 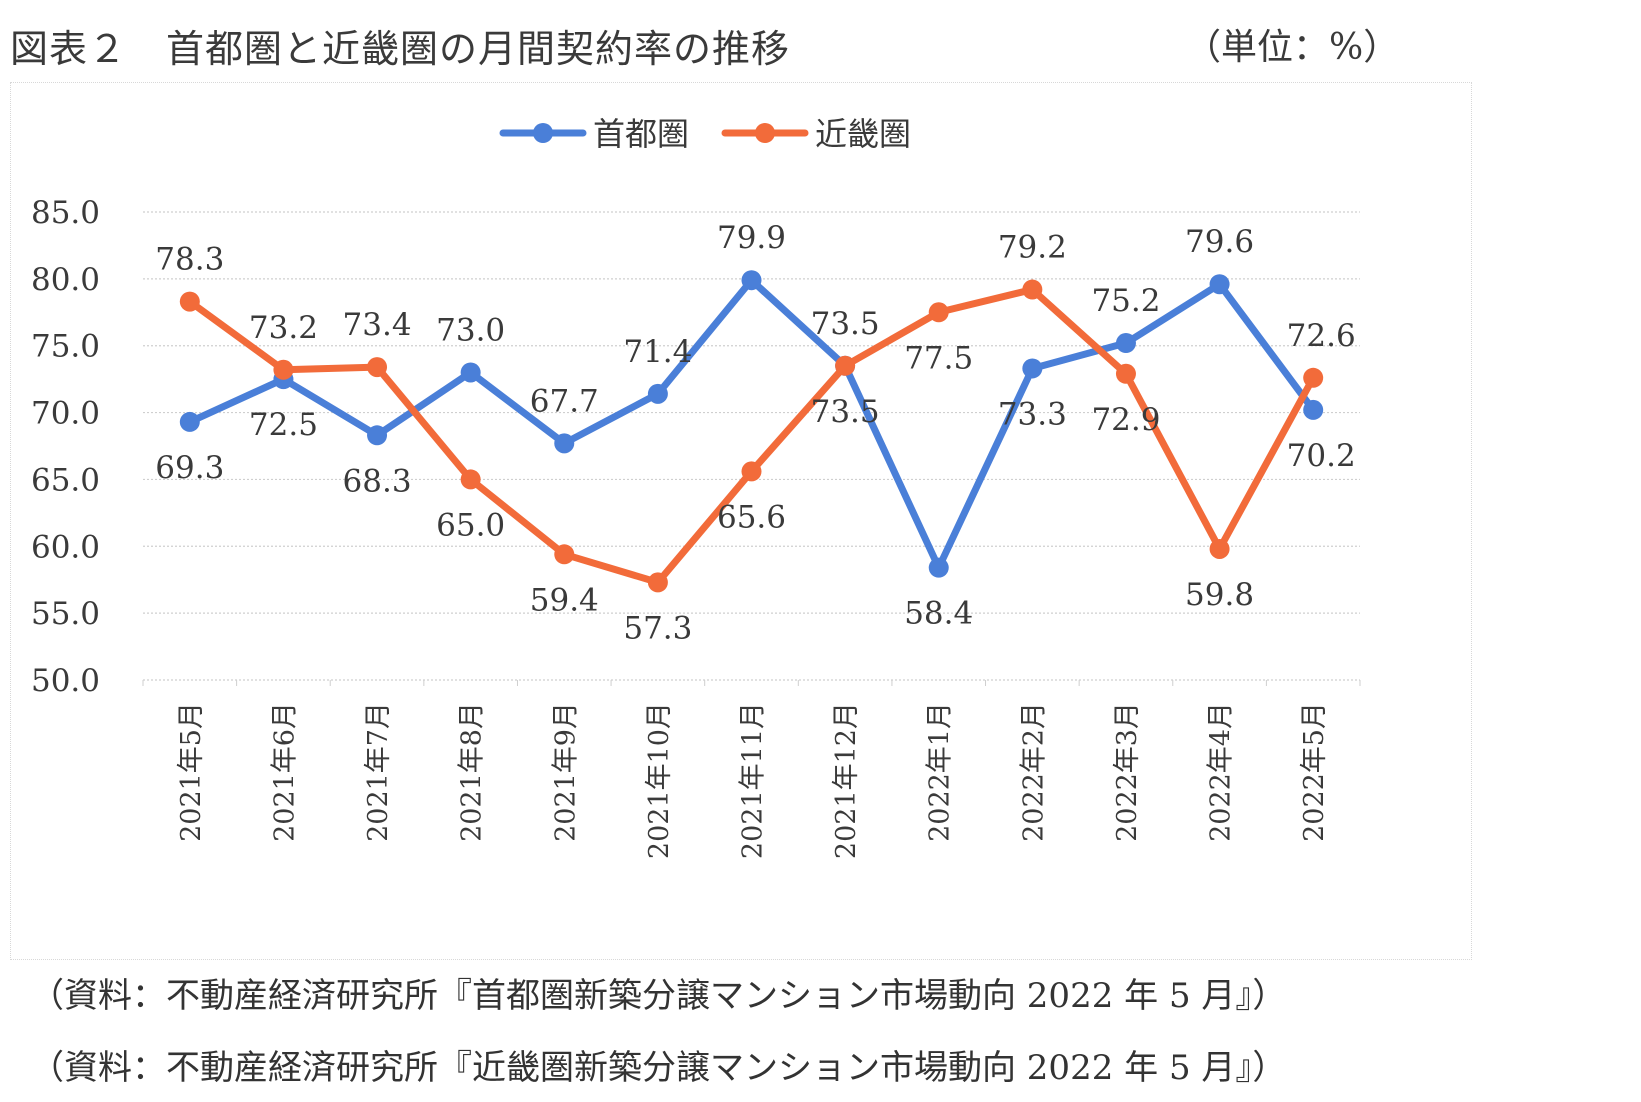 What do you see at coordinates (65, 547) in the screenshot?
I see `y-tick-label: 60.0` at bounding box center [65, 547].